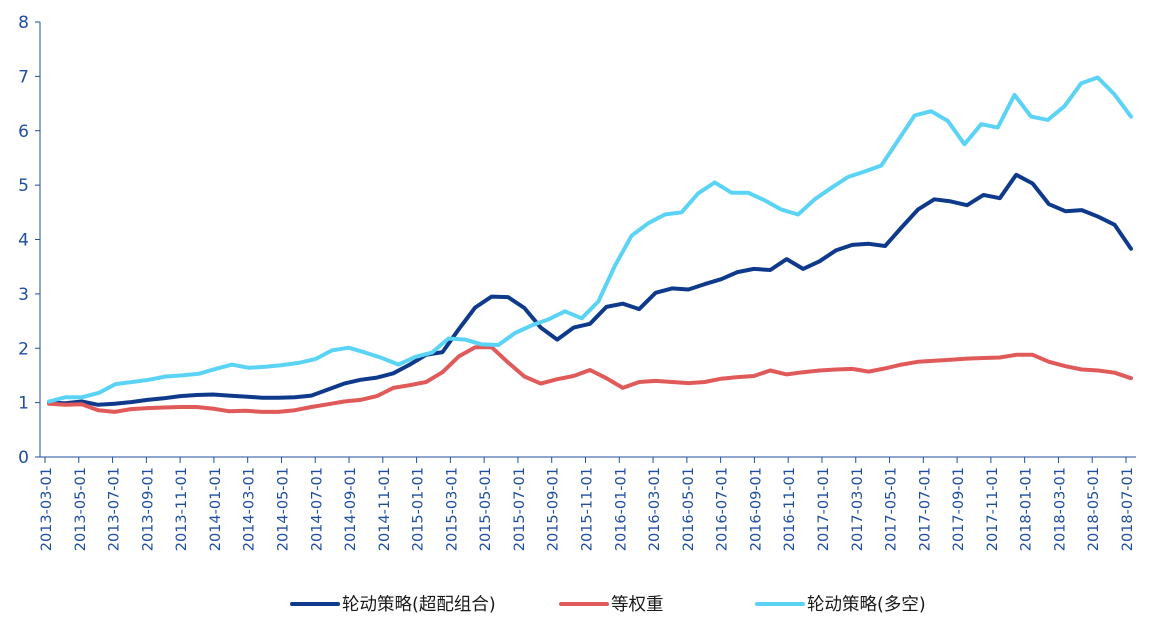 This screenshot has height=628, width=1149. What do you see at coordinates (621, 509) in the screenshot?
I see `x-tick-label: 2016-01-01` at bounding box center [621, 509].